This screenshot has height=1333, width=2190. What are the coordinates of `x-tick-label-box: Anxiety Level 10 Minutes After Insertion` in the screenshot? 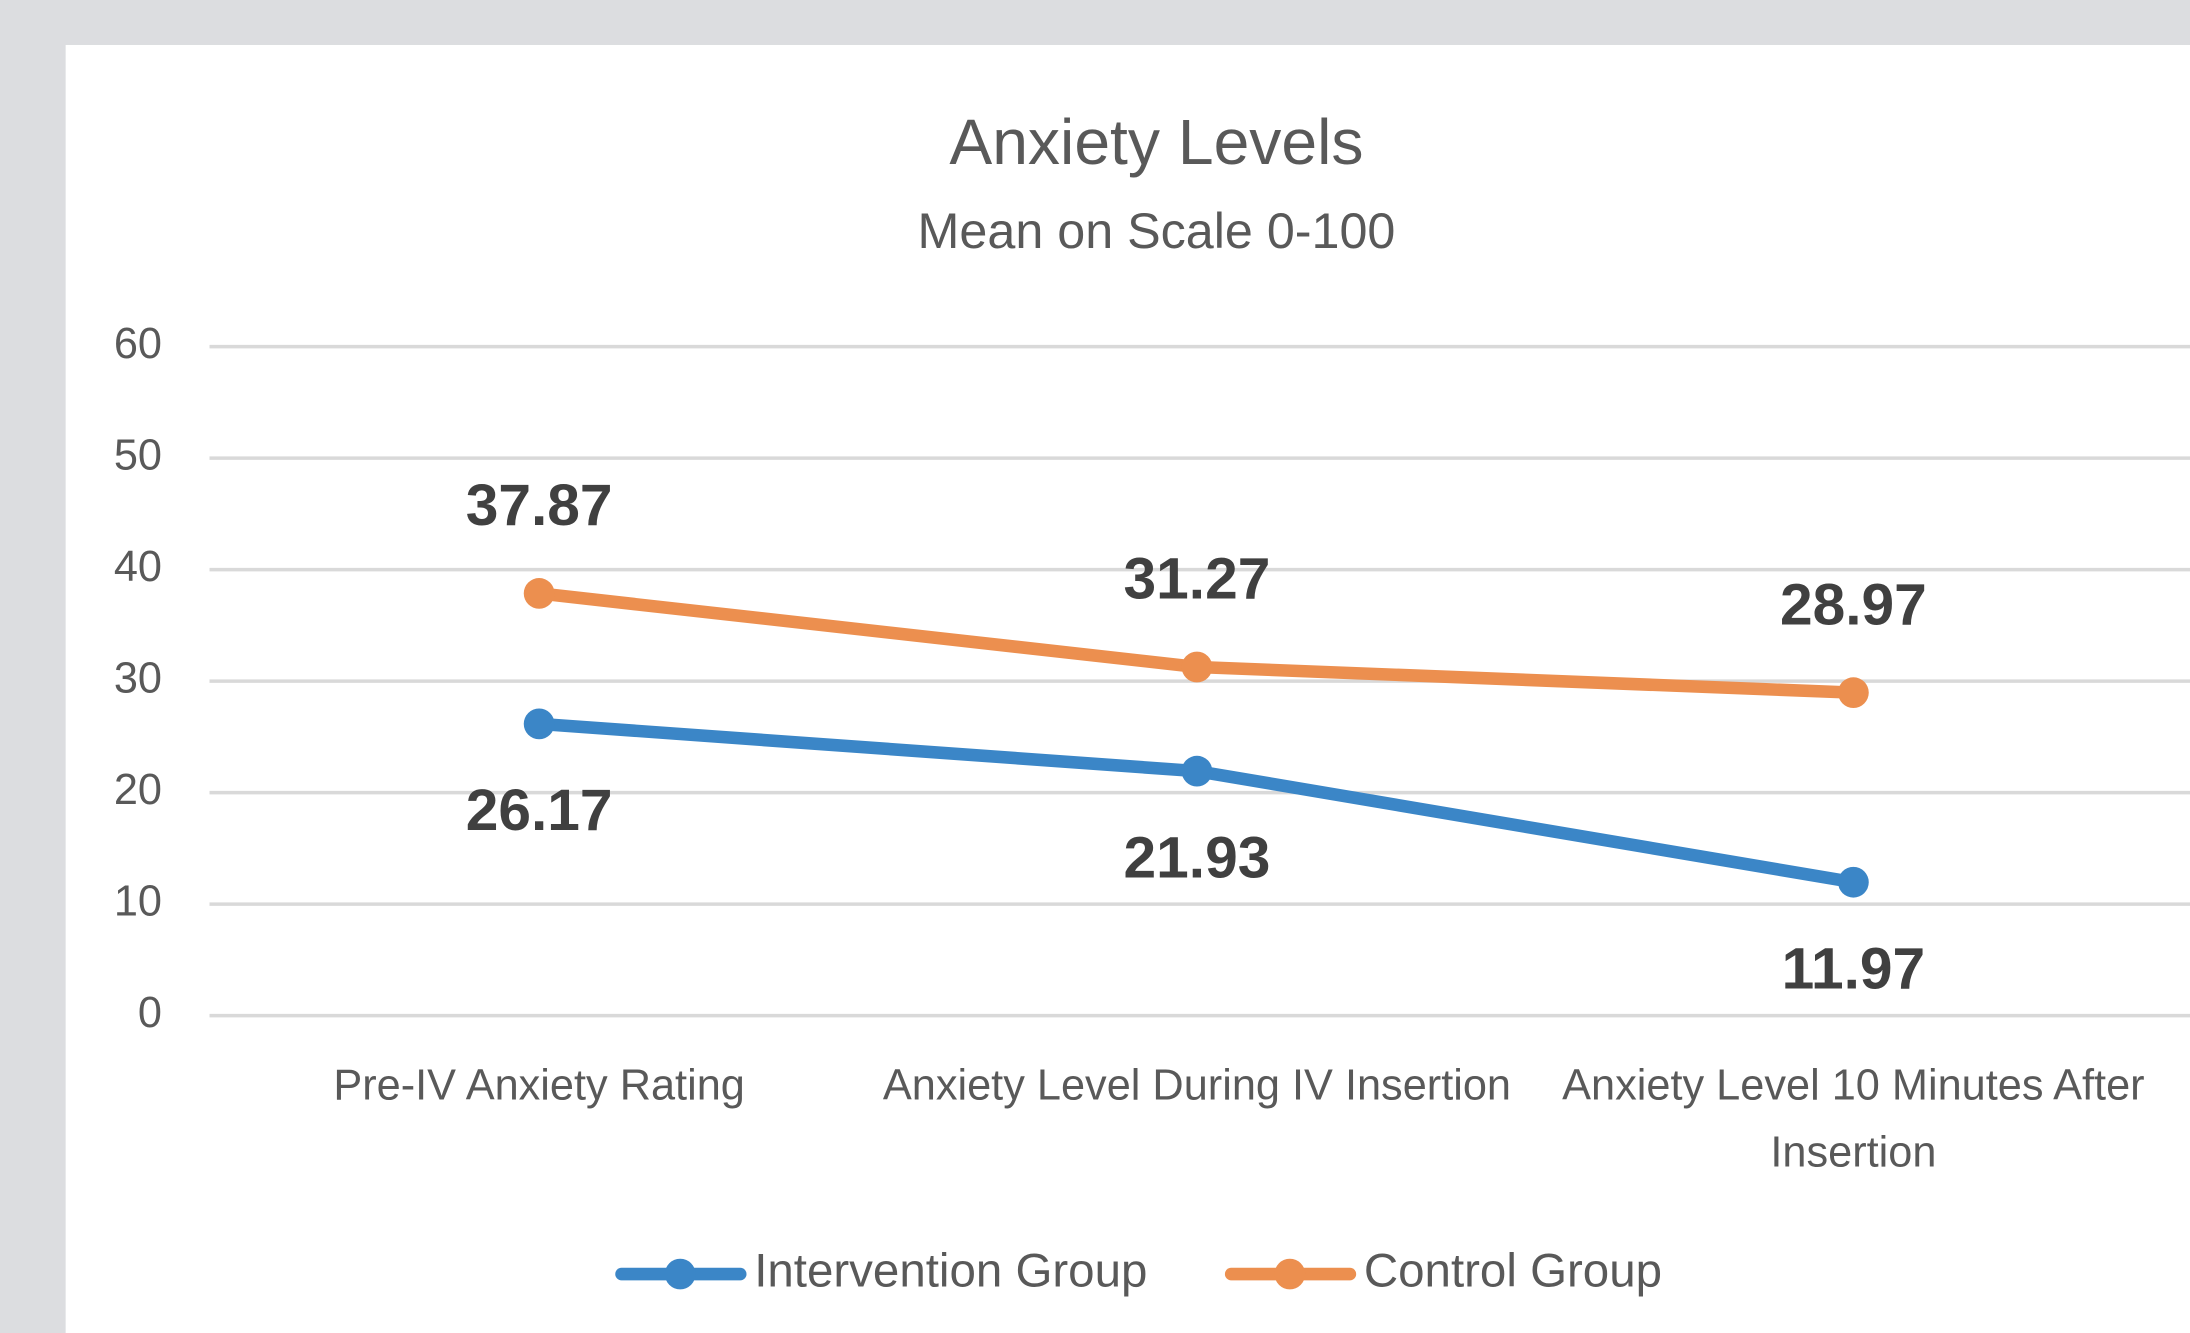 It's located at (1853, 1118).